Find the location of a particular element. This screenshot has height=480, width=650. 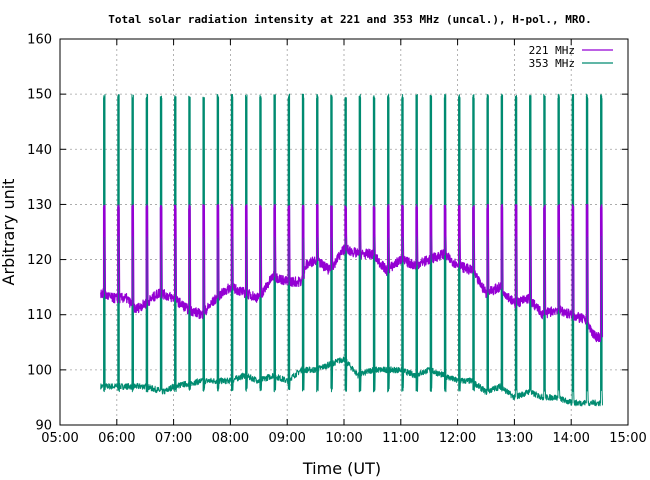

y-tick-label: 110 is located at coordinates (39, 315).